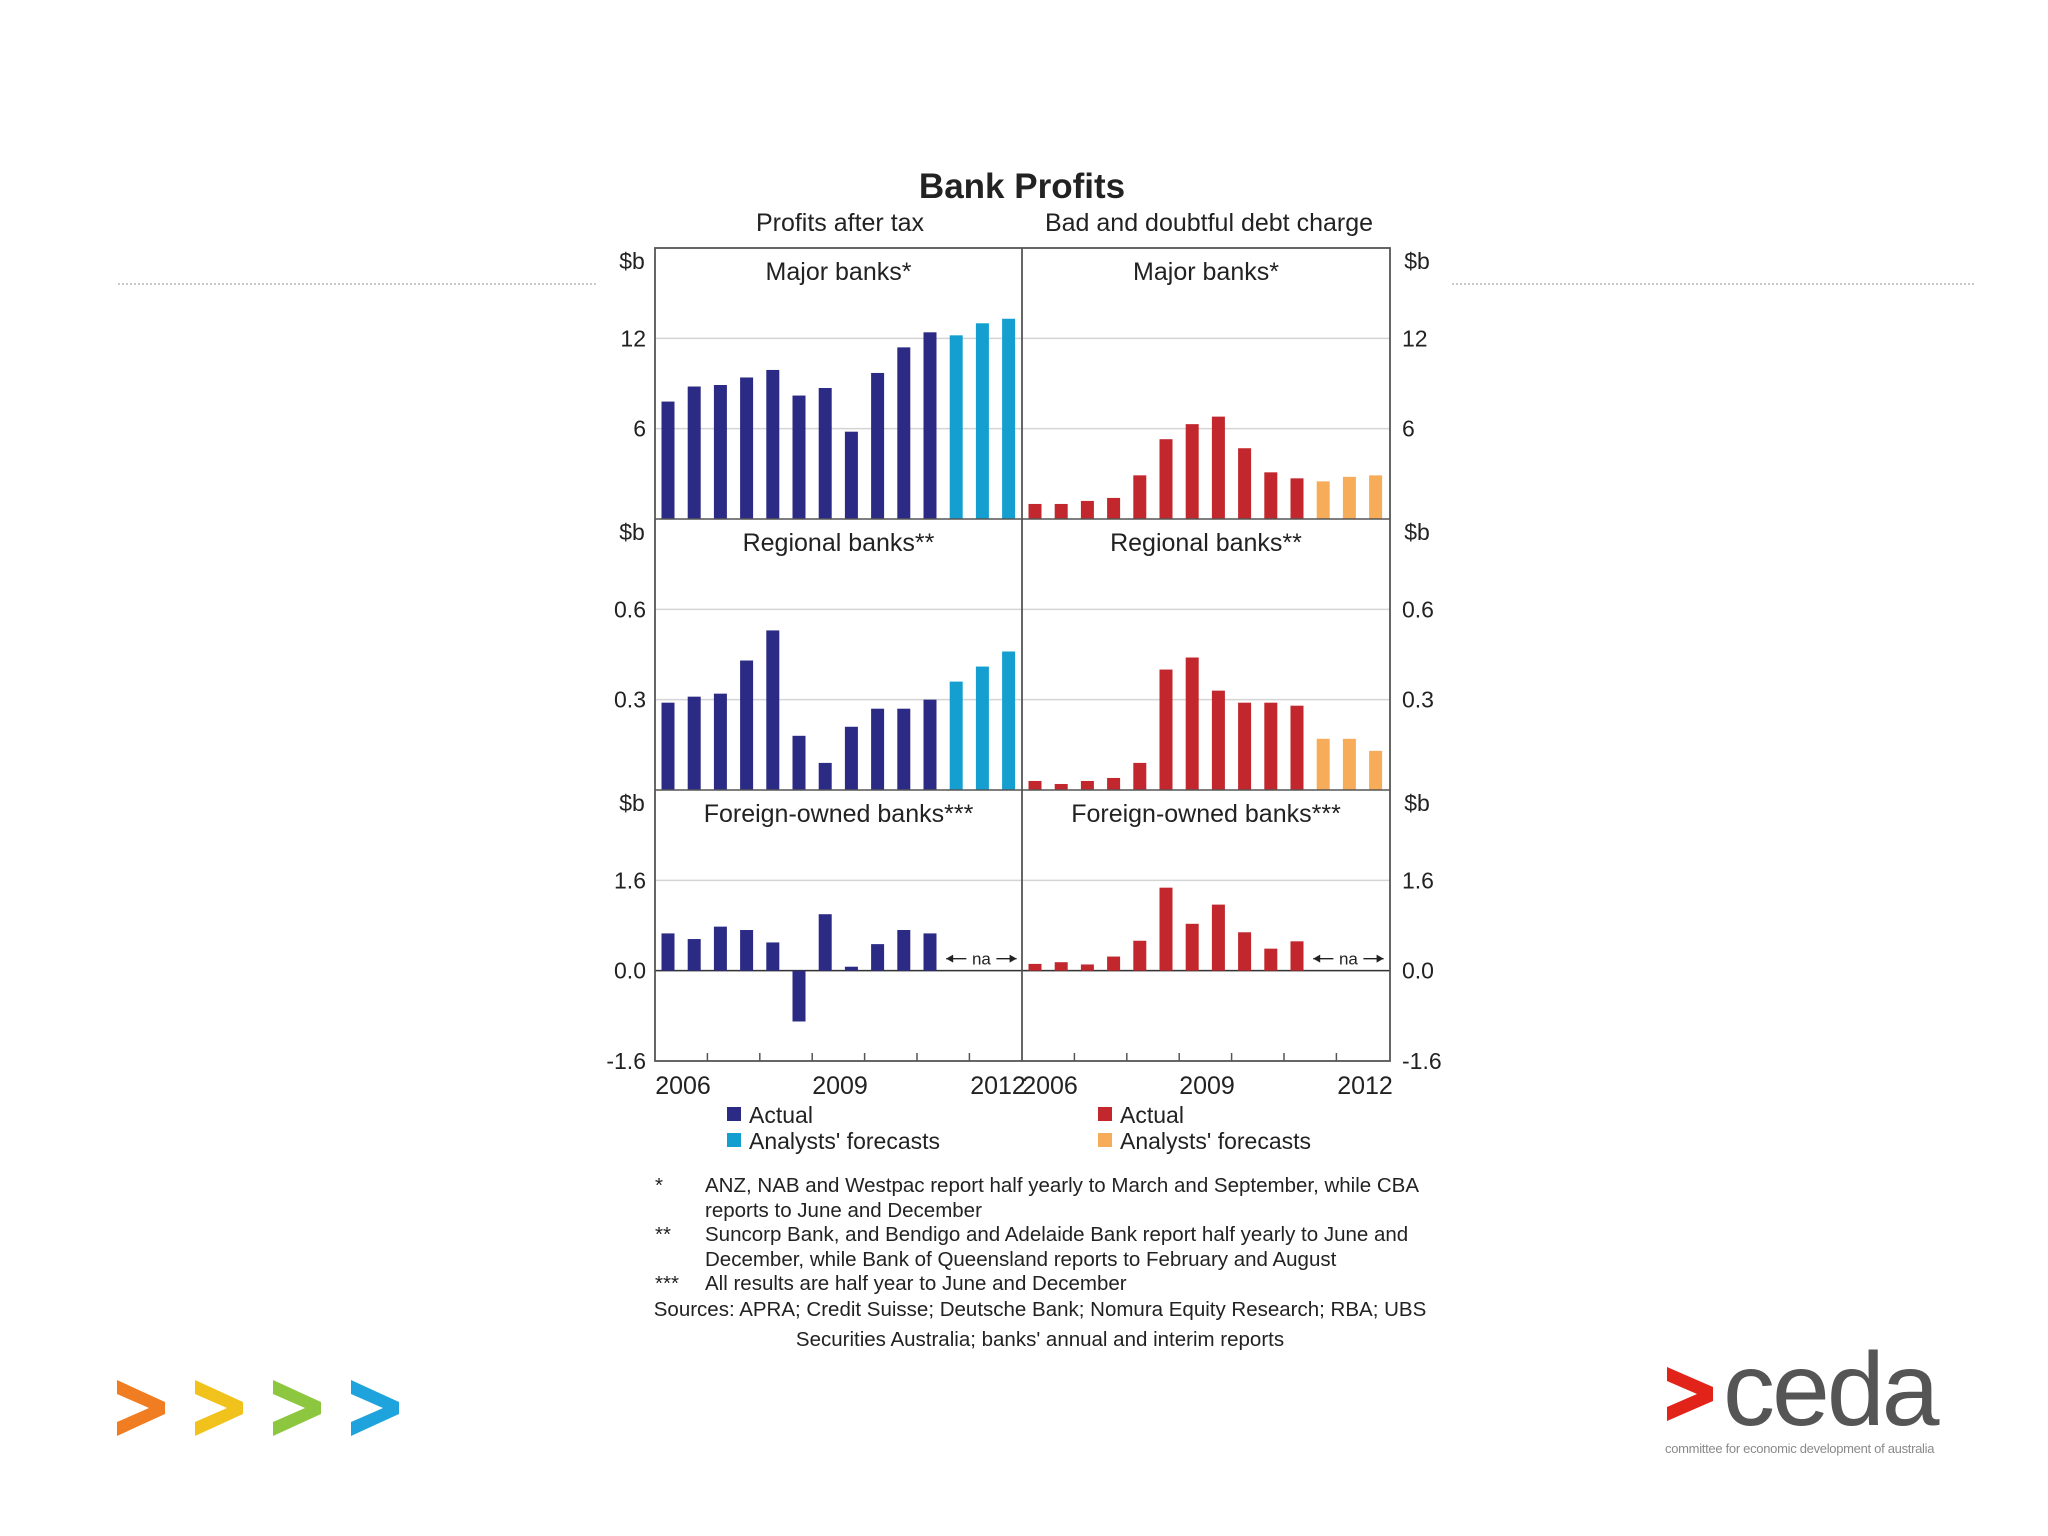  Describe the element at coordinates (844, 1141) in the screenshot. I see `legend-label-left-forecast: Analysts' forecasts` at that location.